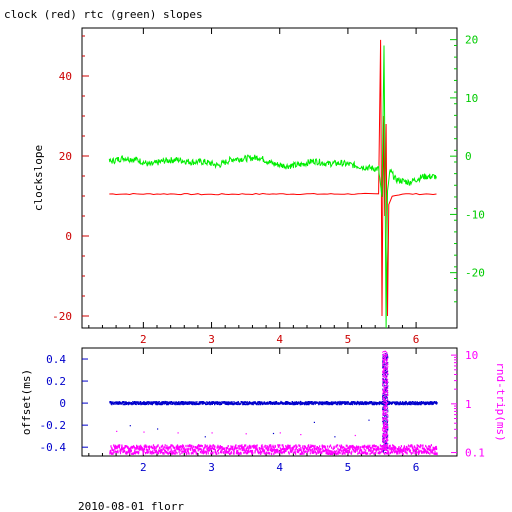 The height and width of the screenshot is (512, 512). I want to click on slopes-y-axis-label: clockslope, so click(38, 178).